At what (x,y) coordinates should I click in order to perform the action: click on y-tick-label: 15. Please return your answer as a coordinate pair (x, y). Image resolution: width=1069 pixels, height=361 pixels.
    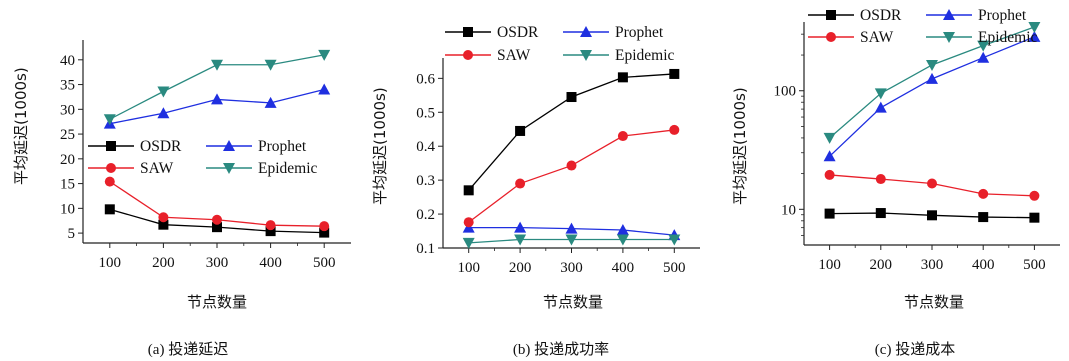
    Looking at the image, I should click on (67, 185).